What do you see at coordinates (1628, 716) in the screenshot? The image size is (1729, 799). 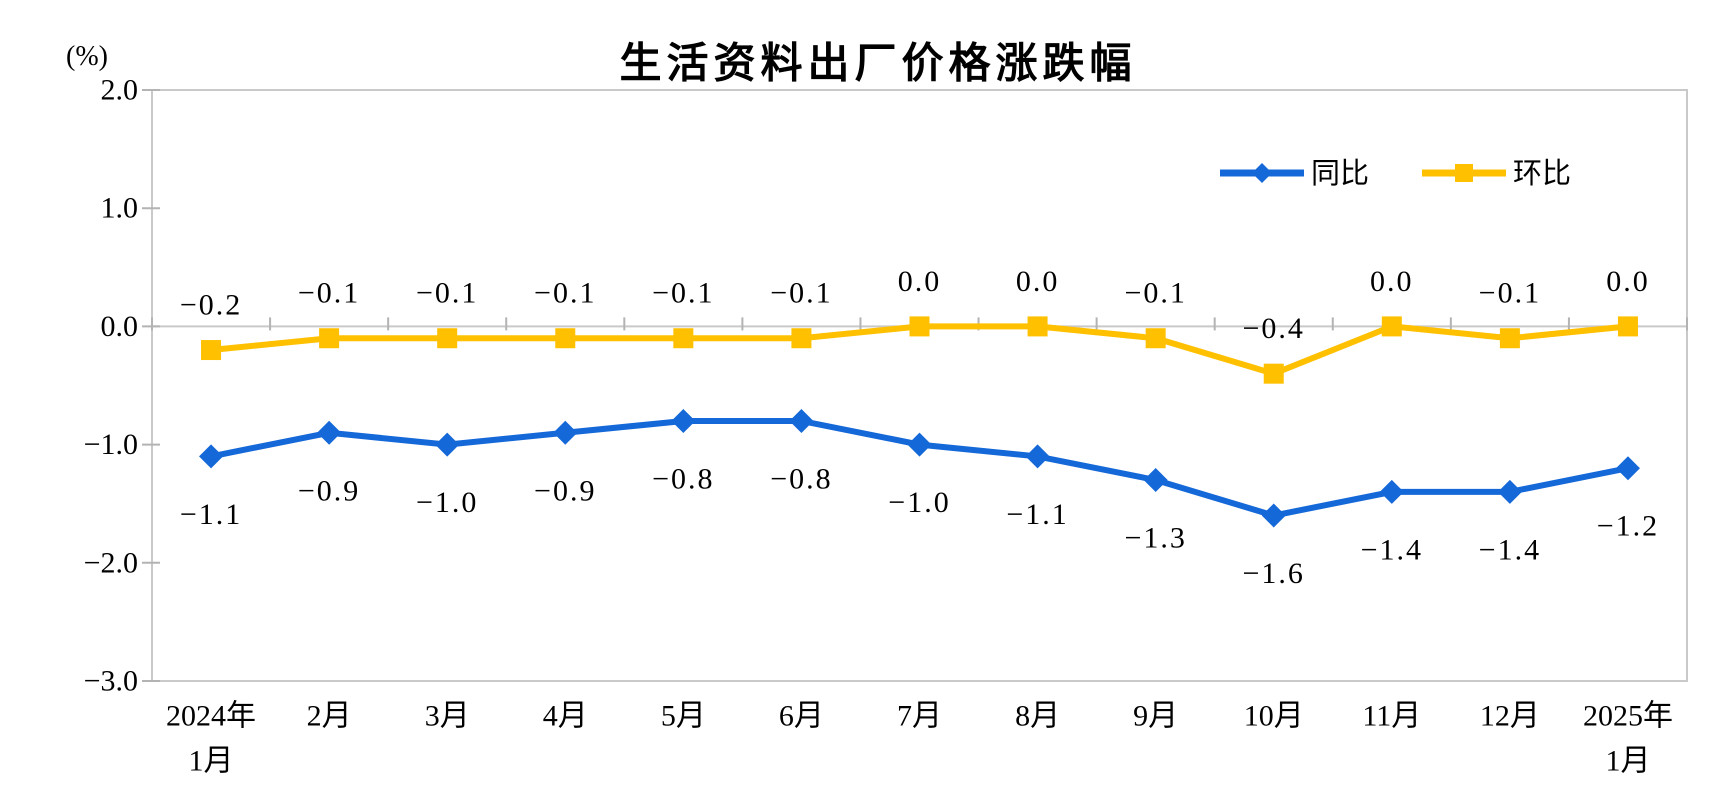 I see `x-axis-label: 2025年` at bounding box center [1628, 716].